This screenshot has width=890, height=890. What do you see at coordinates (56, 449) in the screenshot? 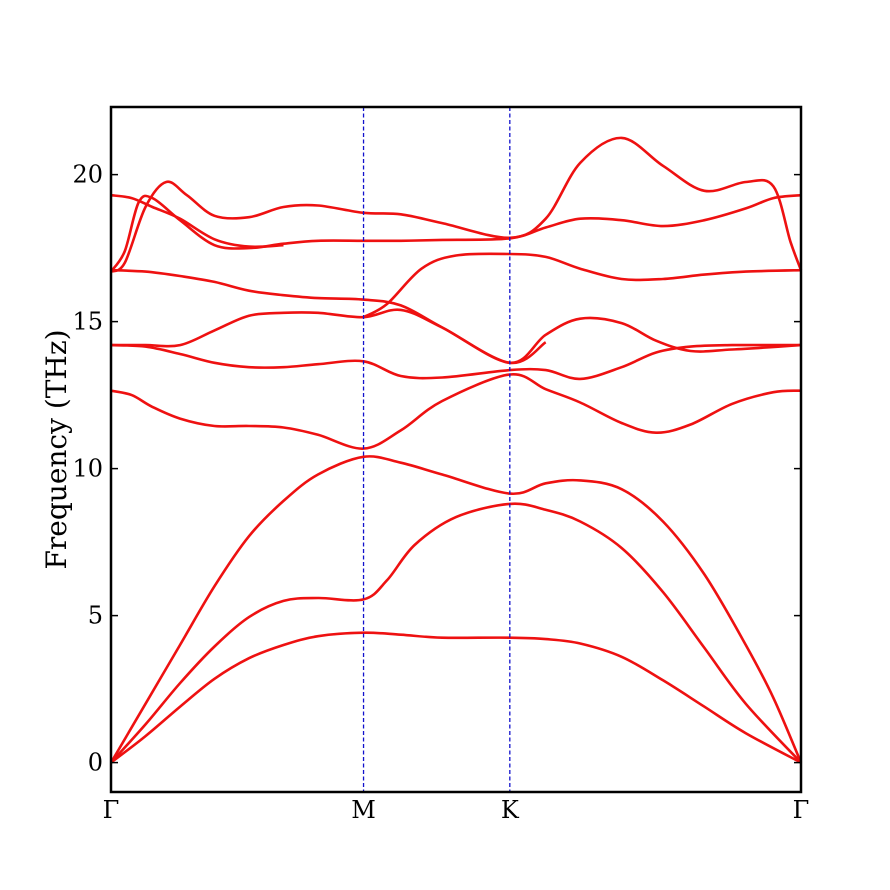
I see `y-axis-label: Frequency (THz)` at bounding box center [56, 449].